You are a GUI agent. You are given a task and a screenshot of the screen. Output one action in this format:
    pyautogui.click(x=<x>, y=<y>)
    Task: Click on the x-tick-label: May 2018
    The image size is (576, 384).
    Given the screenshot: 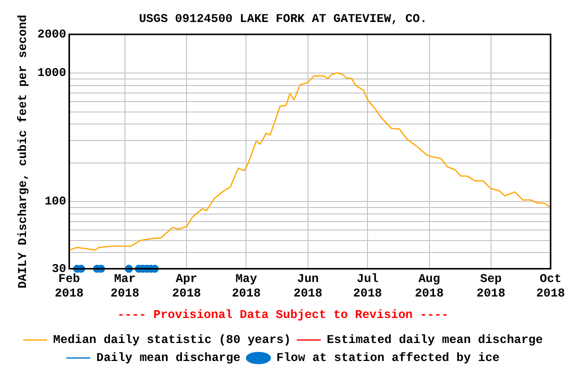 What is the action you would take?
    pyautogui.click(x=246, y=286)
    